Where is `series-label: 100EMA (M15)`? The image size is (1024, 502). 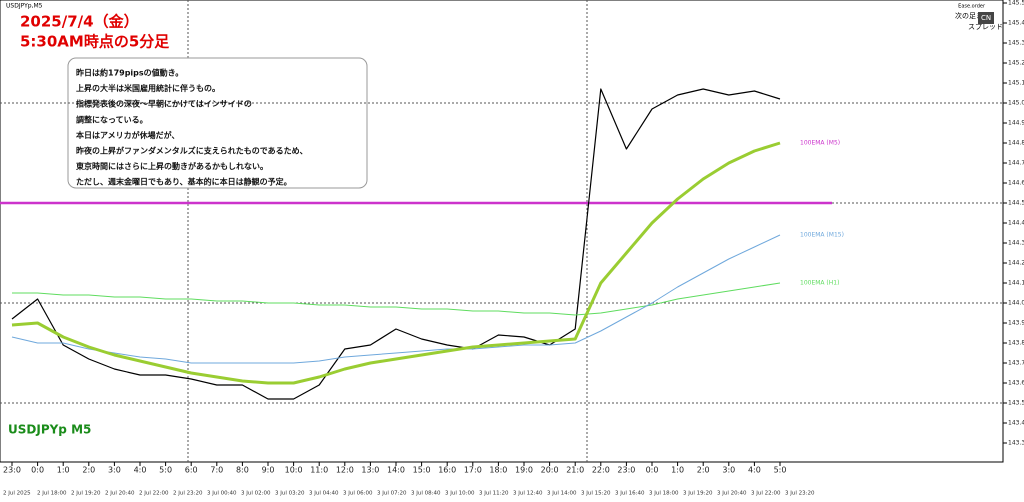
series-label: 100EMA (M15) is located at coordinates (822, 235).